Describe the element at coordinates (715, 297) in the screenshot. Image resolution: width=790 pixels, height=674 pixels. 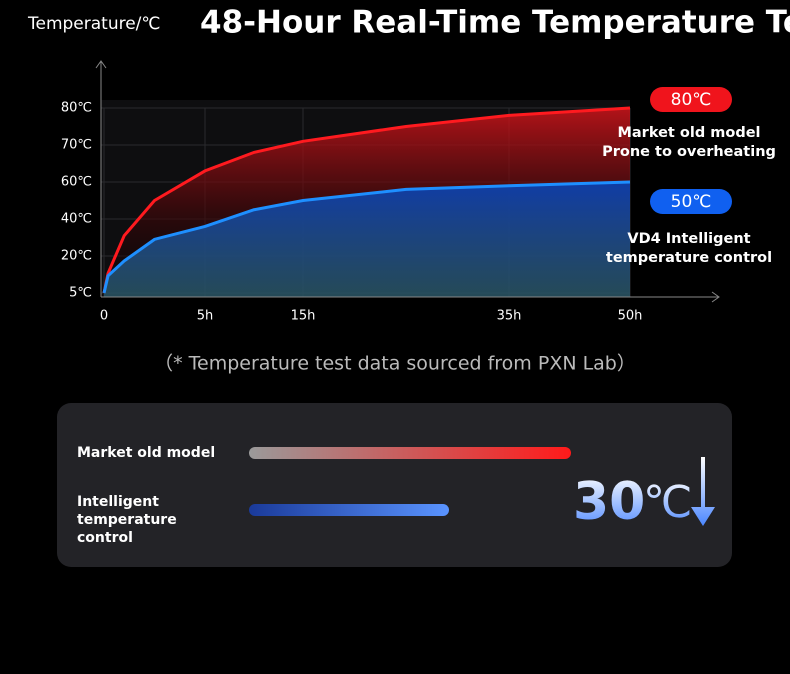
I see `x-arrow` at that location.